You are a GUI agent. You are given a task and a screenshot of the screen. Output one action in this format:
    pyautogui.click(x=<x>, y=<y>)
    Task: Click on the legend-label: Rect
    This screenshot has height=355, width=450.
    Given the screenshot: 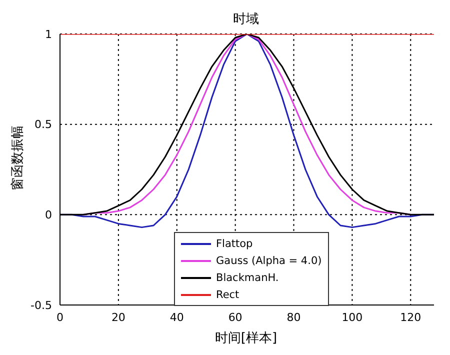 What is the action you would take?
    pyautogui.click(x=228, y=294)
    